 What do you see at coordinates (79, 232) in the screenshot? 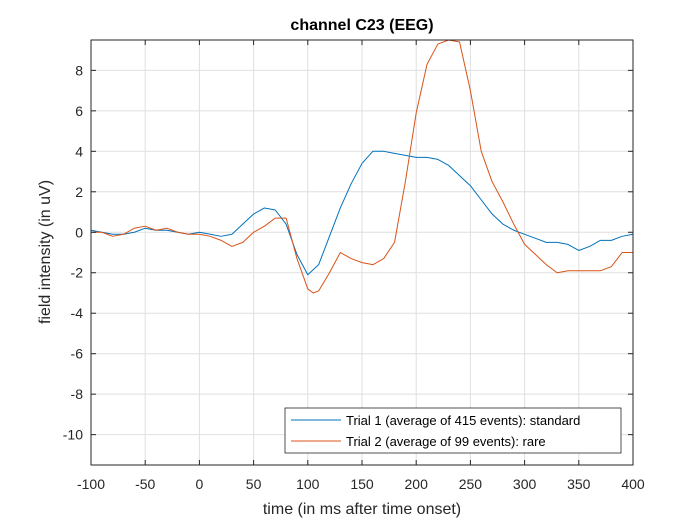
I see `y-tick-label: 0` at bounding box center [79, 232].